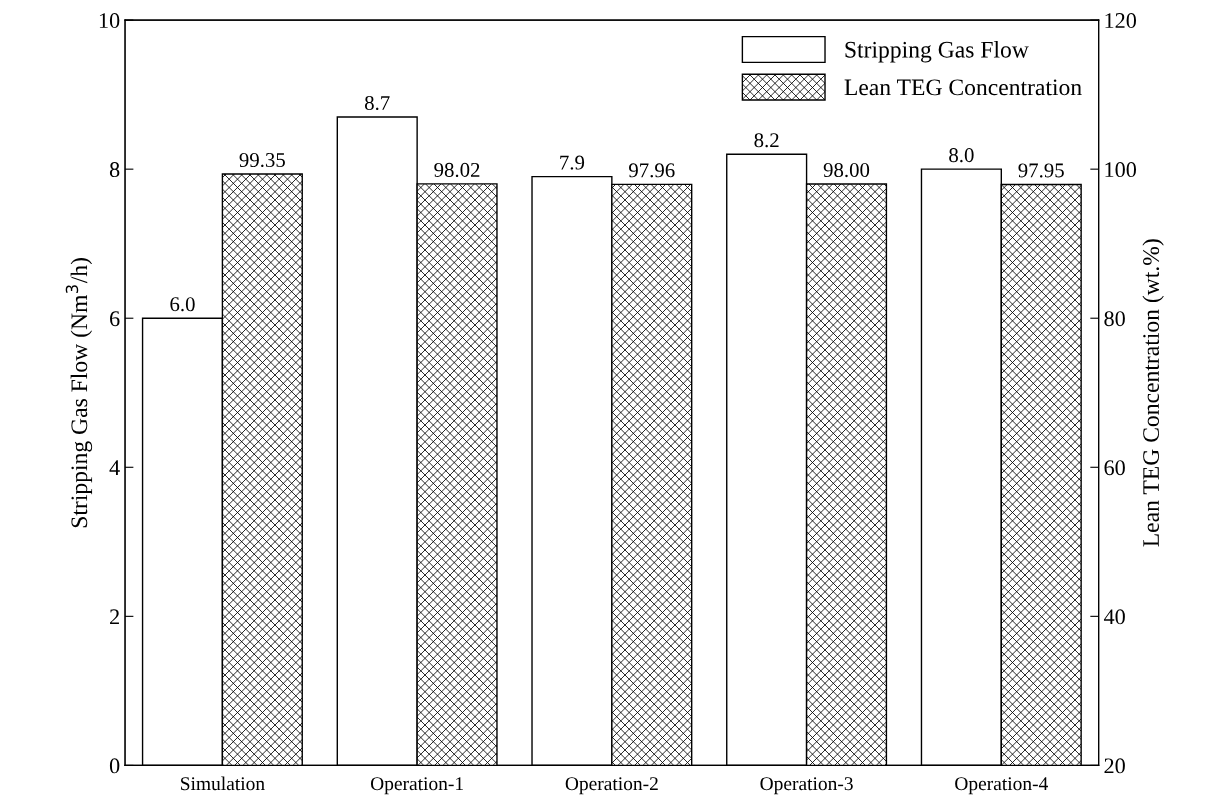  Describe the element at coordinates (1153, 393) in the screenshot. I see `y2-axis-title: Lean TEG Concentration (wt.%)` at that location.